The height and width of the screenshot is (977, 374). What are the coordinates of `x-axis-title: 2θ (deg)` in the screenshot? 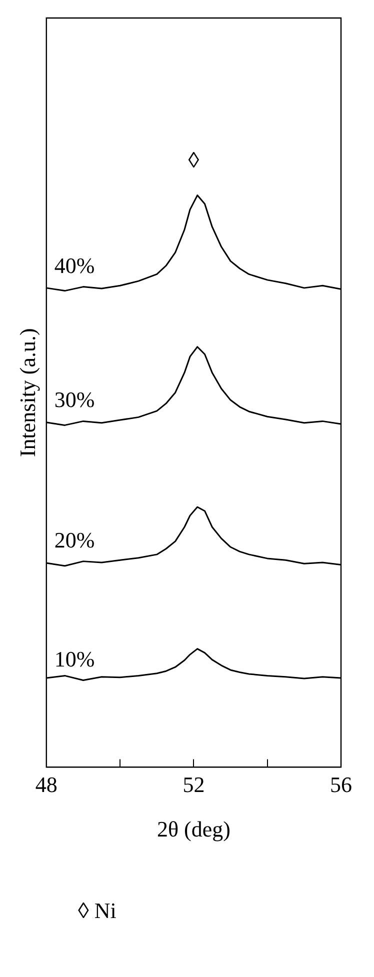 It's located at (193, 829).